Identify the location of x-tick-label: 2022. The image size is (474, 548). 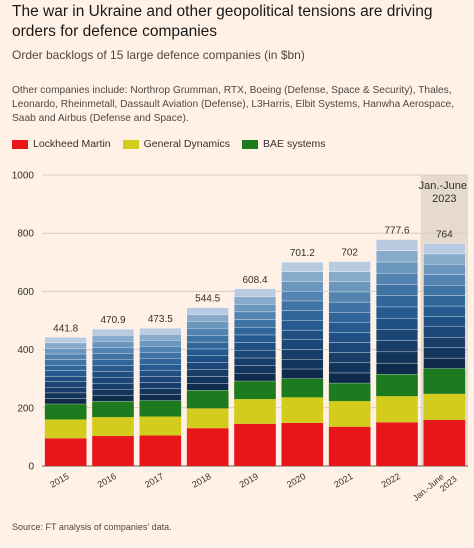
(391, 480).